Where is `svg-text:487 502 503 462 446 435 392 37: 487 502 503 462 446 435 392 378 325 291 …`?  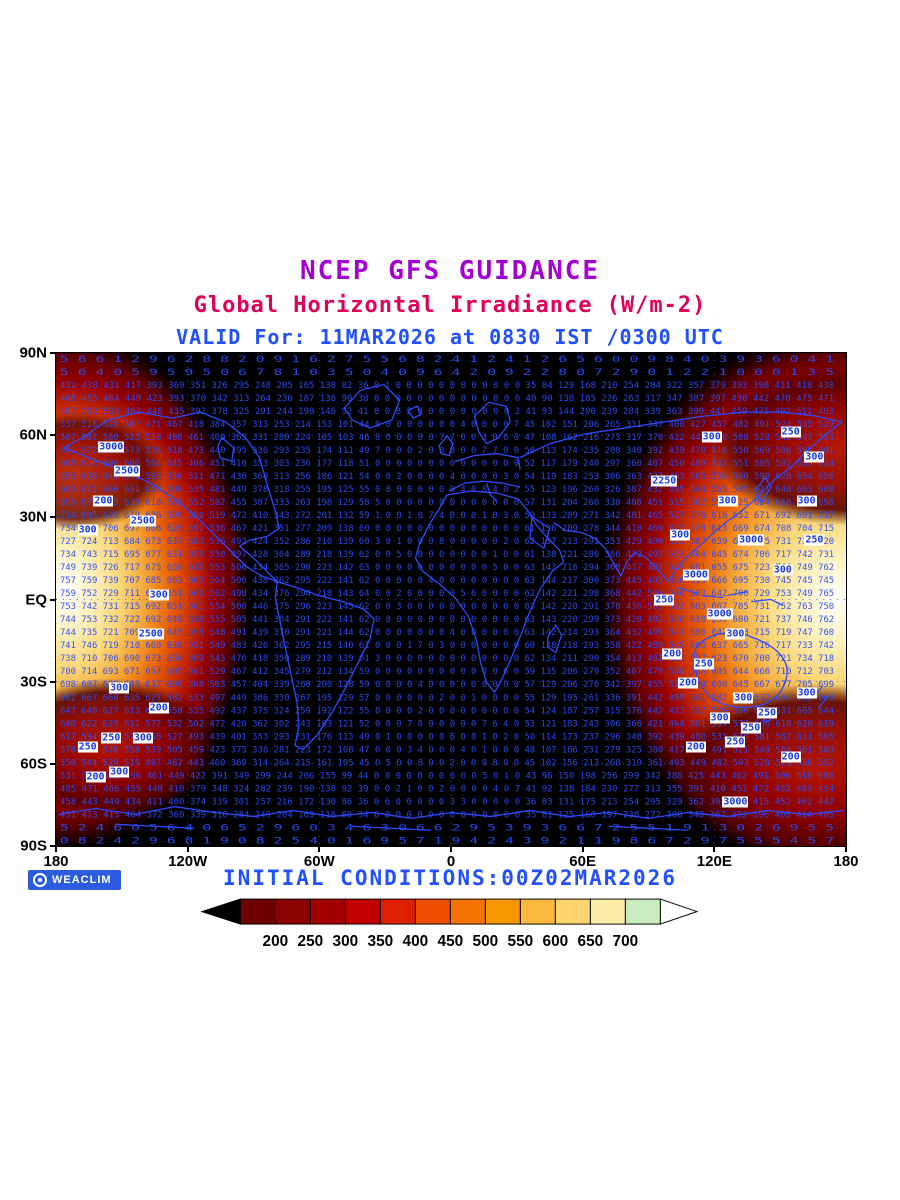
svg-text:487 502 503 462 446 435 392 37: 487 502 503 462 446 435 392 378 325 291 … is located at coordinates (447, 411).